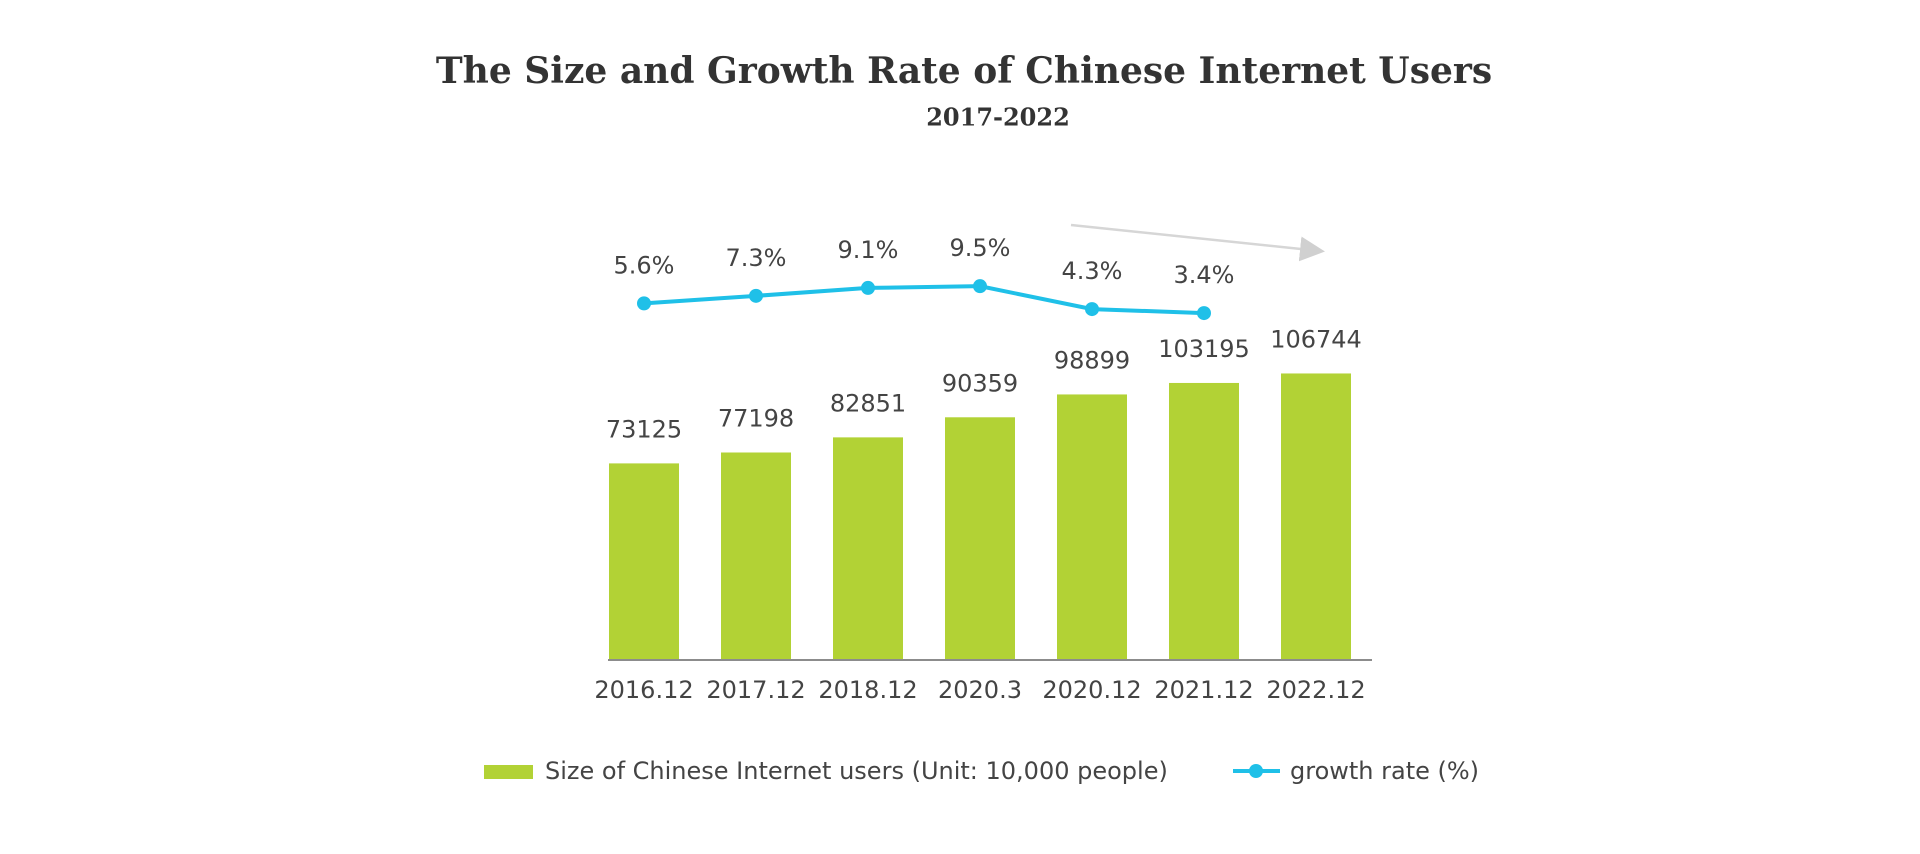 The width and height of the screenshot is (1920, 854). I want to click on data-label: 9.5%, so click(980, 248).